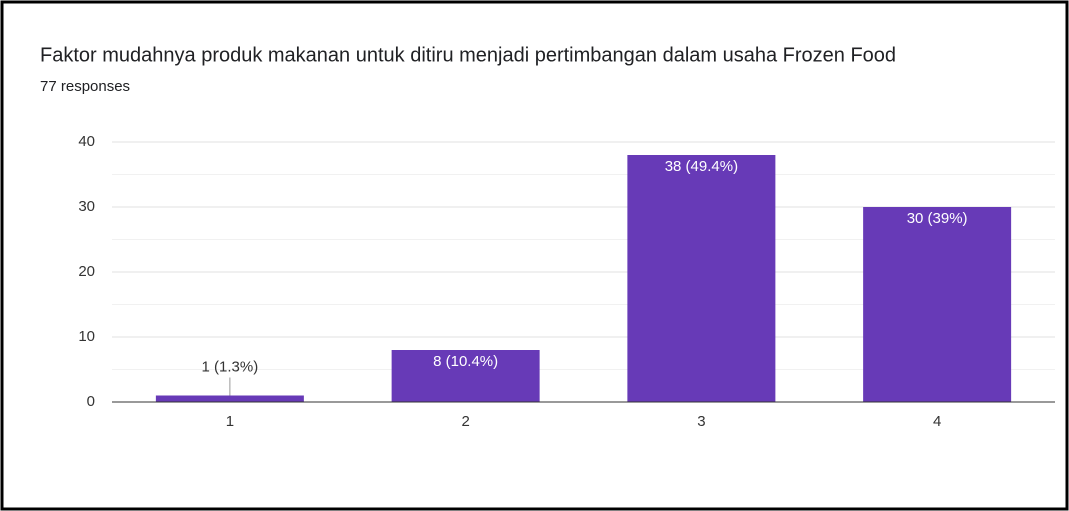  I want to click on x-tick-label: 2, so click(465, 421).